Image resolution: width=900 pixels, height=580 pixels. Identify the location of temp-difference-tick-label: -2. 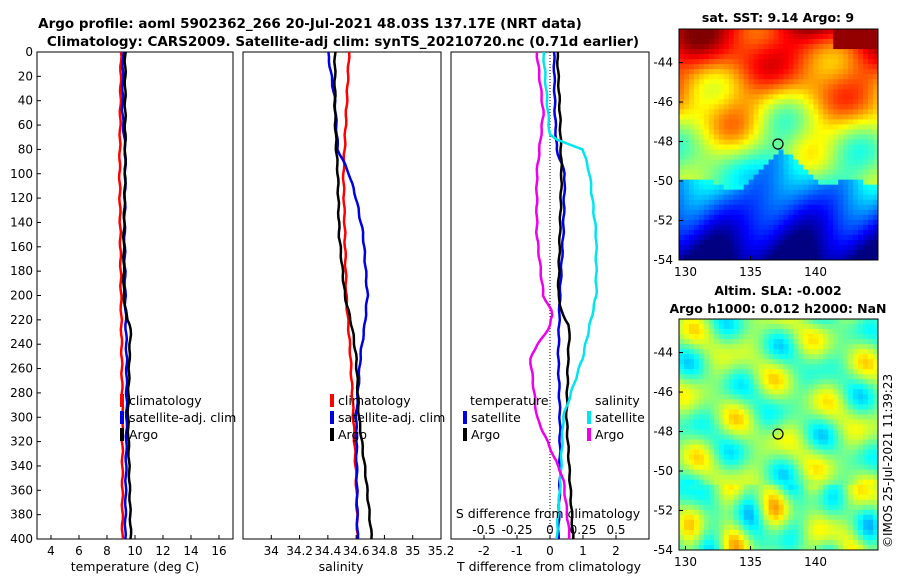
(484, 551).